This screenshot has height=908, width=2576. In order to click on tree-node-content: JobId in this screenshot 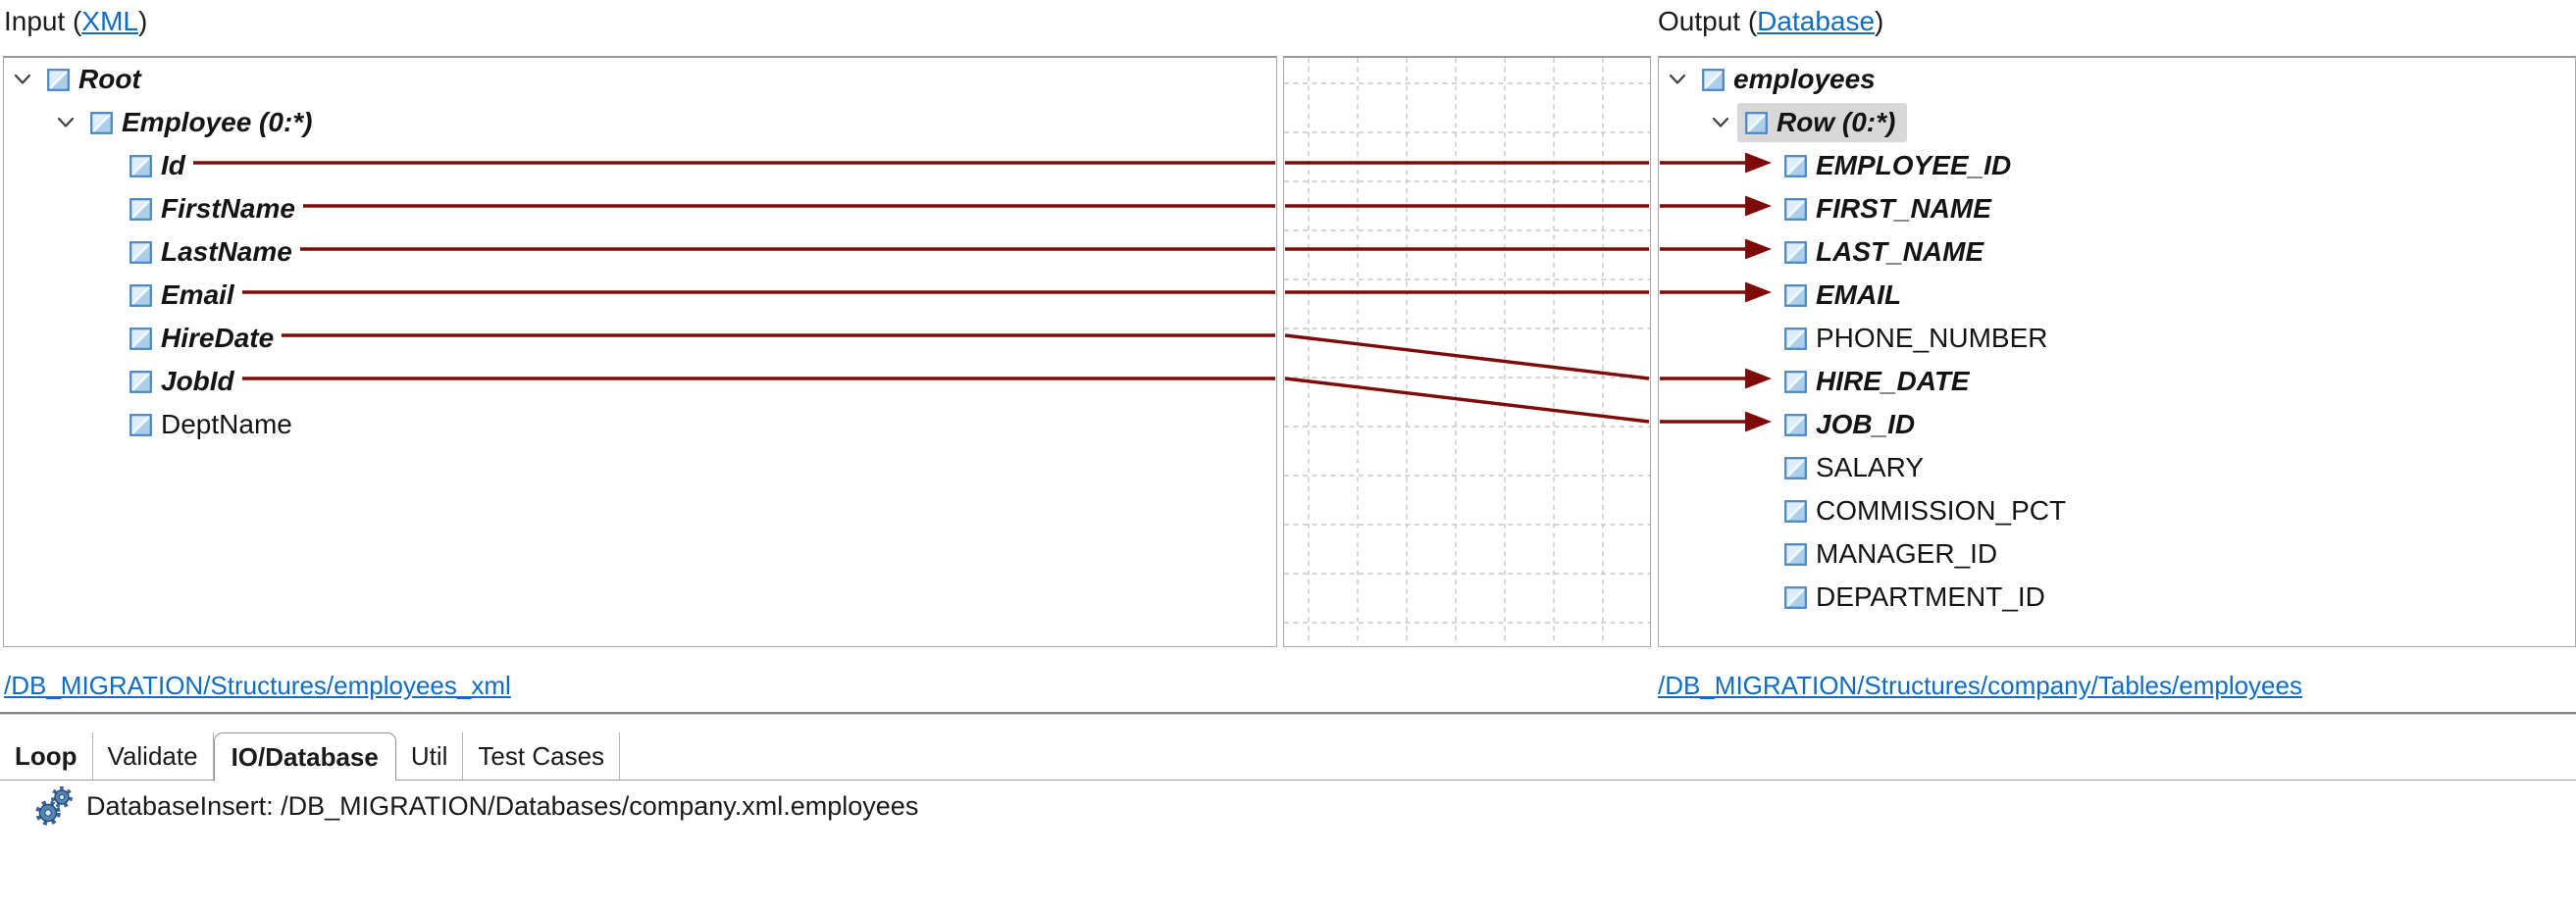, I will do `click(184, 381)`.